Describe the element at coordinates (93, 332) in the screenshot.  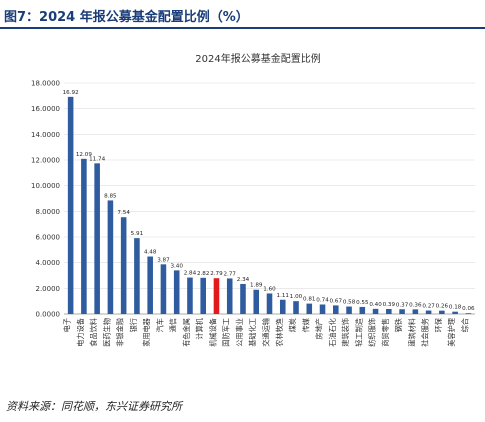
I see `x-tick-label: 食品饮料` at that location.